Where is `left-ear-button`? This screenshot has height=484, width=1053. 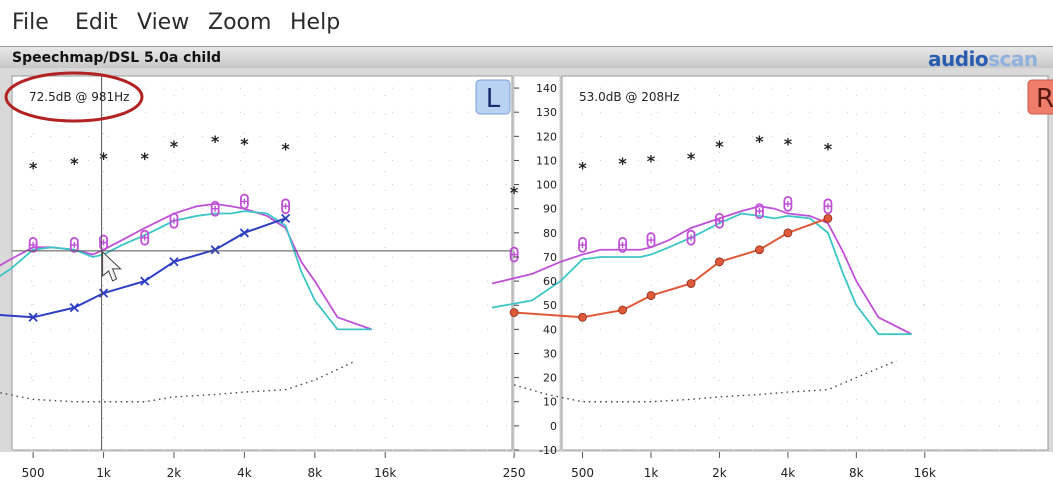
left-ear-button is located at coordinates (493, 97).